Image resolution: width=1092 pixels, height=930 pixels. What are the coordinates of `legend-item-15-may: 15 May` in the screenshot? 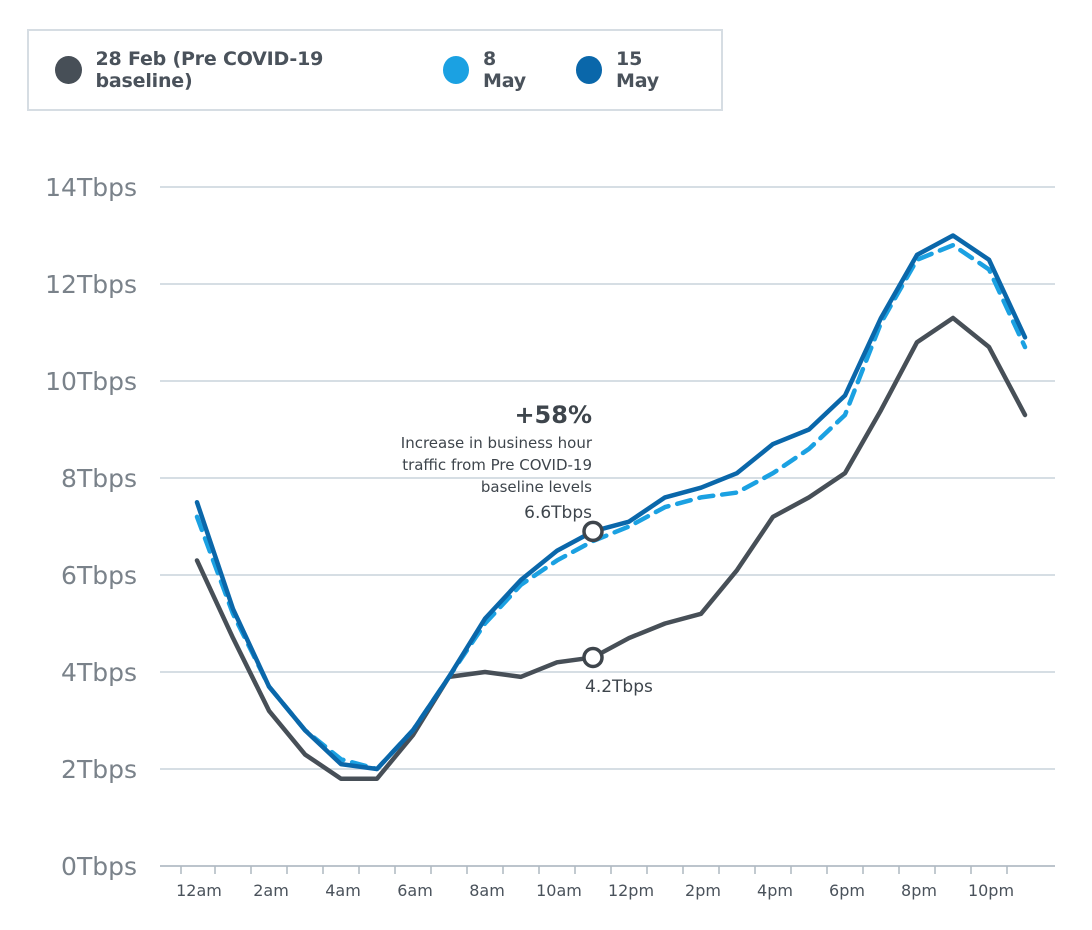 It's located at (631, 70).